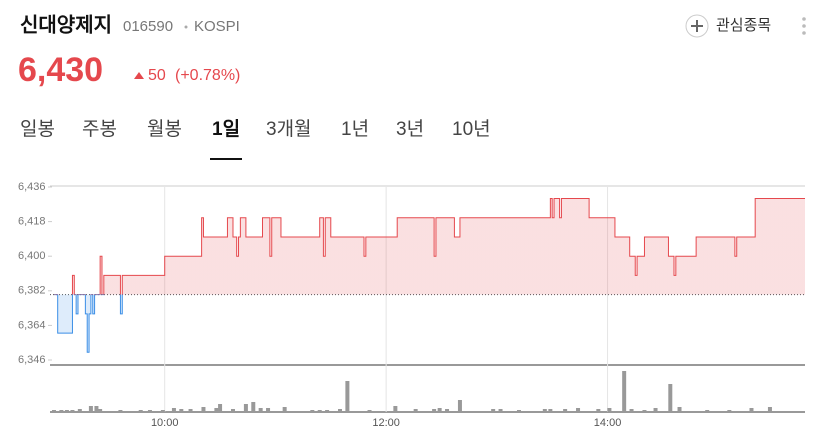 Image resolution: width=825 pixels, height=443 pixels. What do you see at coordinates (32, 256) in the screenshot?
I see `y-tick-label: 6,400` at bounding box center [32, 256].